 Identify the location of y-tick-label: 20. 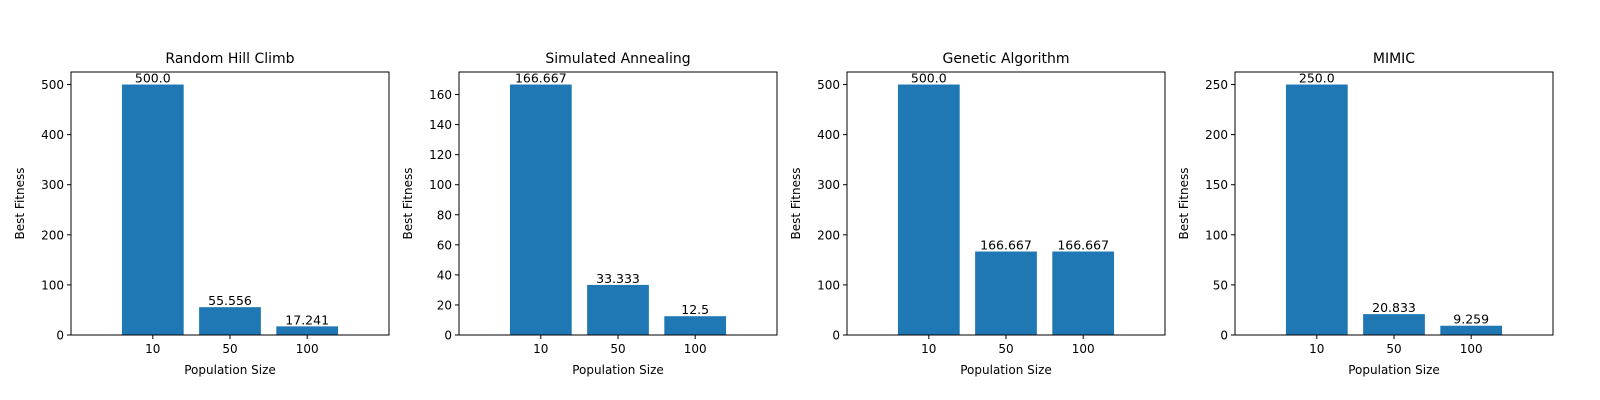
(444, 305).